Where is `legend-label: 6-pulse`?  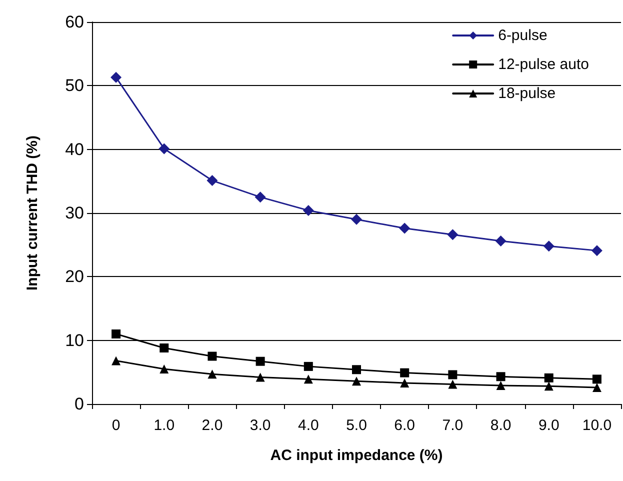 legend-label: 6-pulse is located at coordinates (523, 35).